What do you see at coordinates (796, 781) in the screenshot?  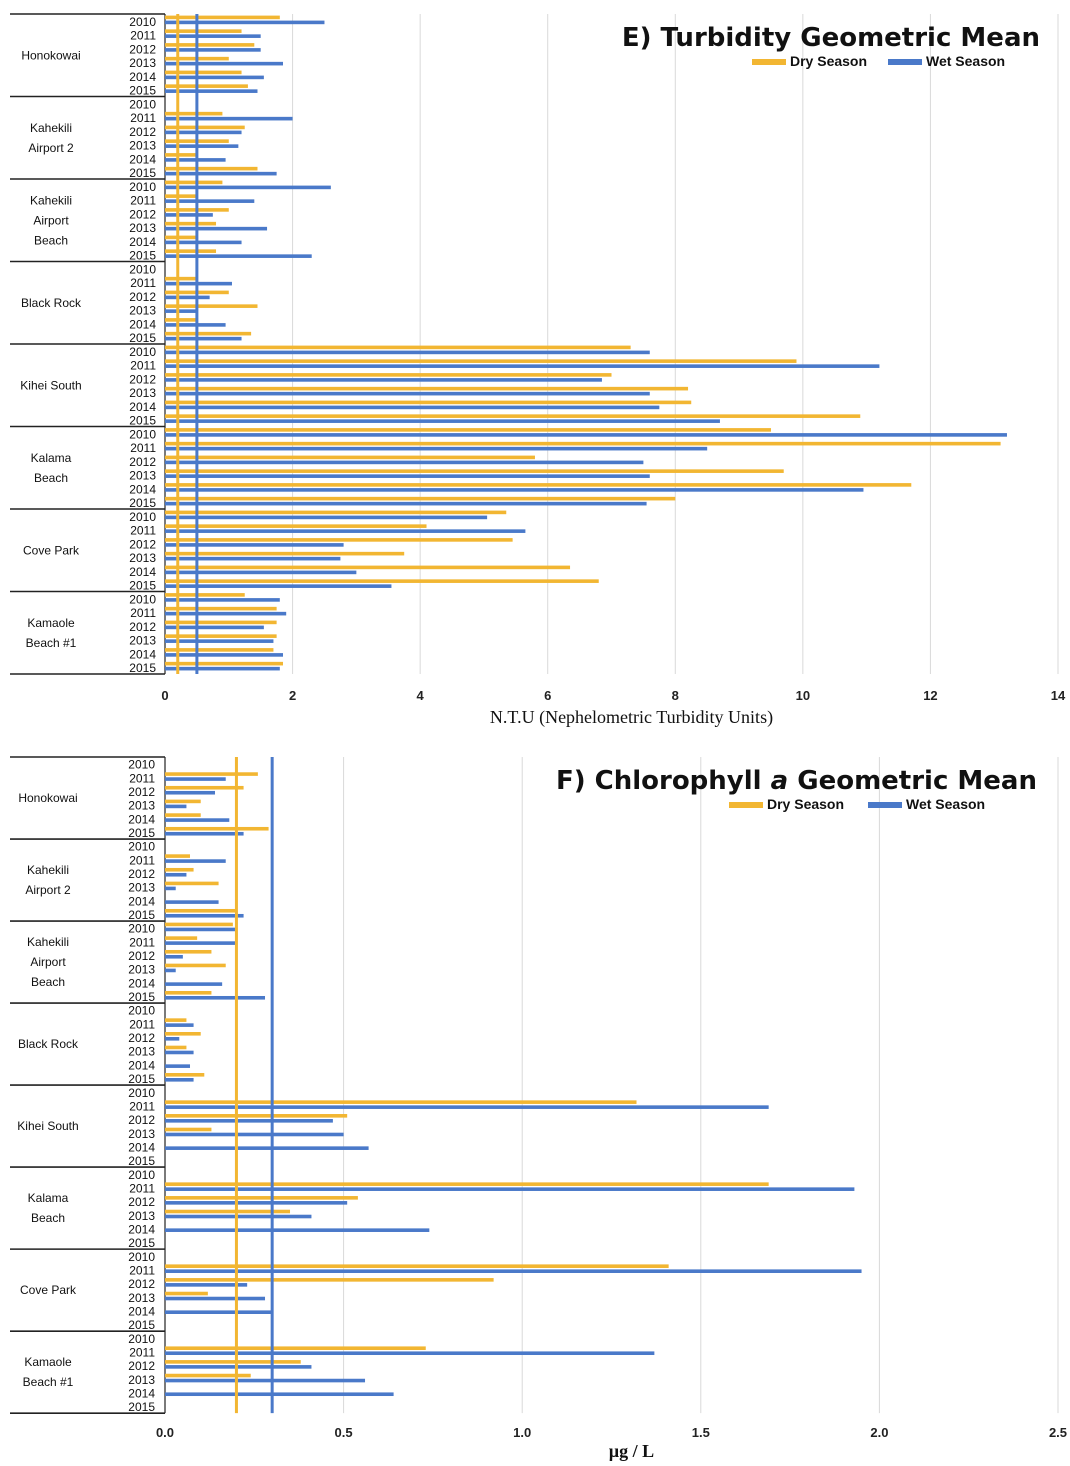 I see `chart-title: F) Chlorophyll a Geometric Mean` at bounding box center [796, 781].